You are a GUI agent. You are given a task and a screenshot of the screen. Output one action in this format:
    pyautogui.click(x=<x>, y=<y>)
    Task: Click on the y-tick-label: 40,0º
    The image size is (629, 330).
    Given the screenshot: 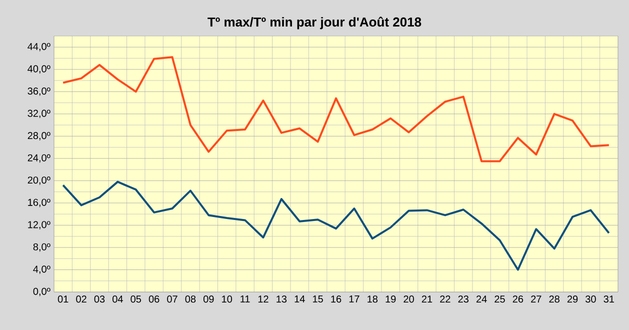 What is the action you would take?
    pyautogui.click(x=39, y=69)
    